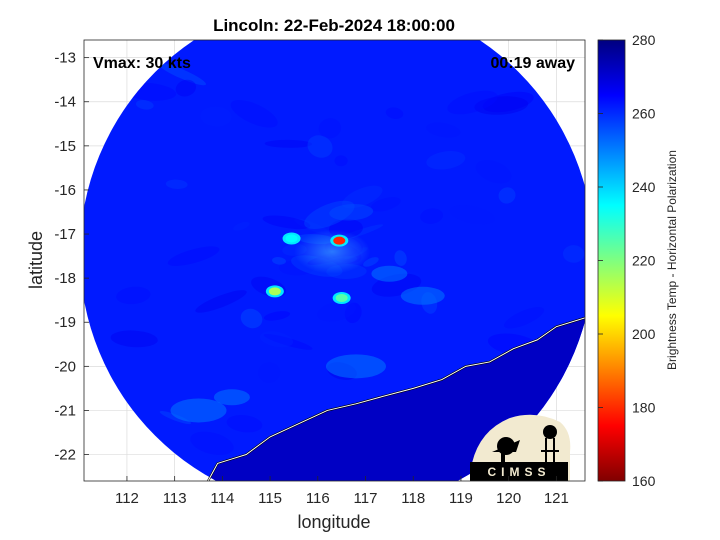 The image size is (720, 540). What do you see at coordinates (65, 410) in the screenshot?
I see `y-tick-label: -21` at bounding box center [65, 410].